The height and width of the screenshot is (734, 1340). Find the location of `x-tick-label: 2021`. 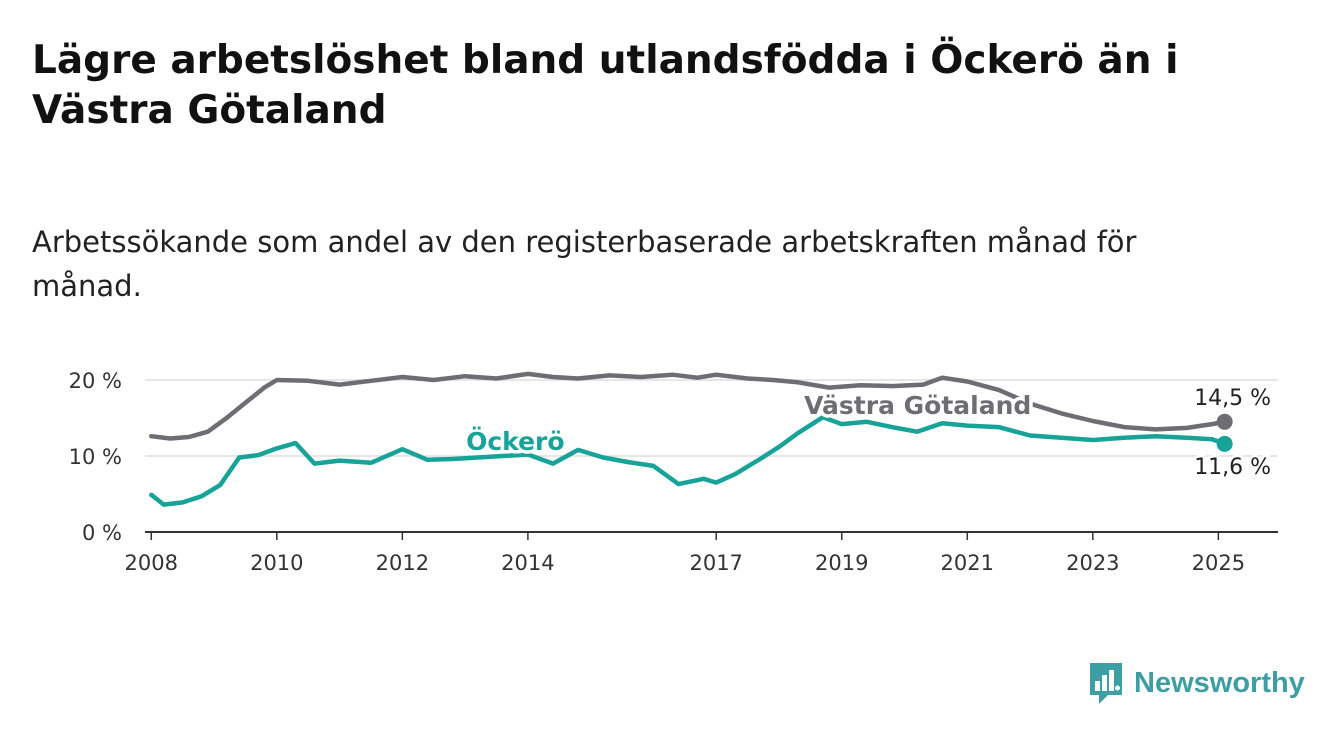

x-tick-label: 2021 is located at coordinates (967, 563).